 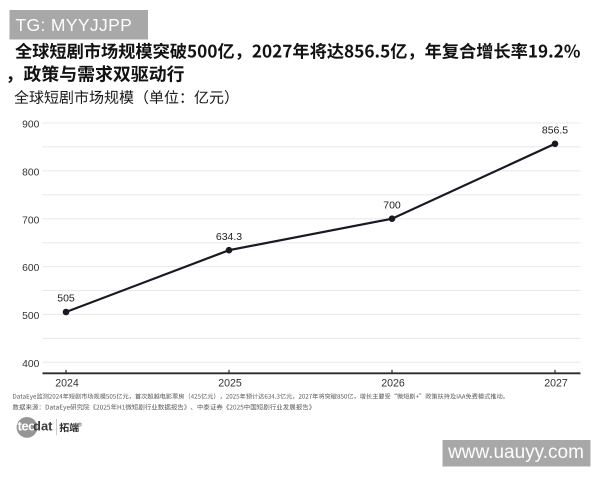 I want to click on svg-text: dat, so click(x=43, y=425).